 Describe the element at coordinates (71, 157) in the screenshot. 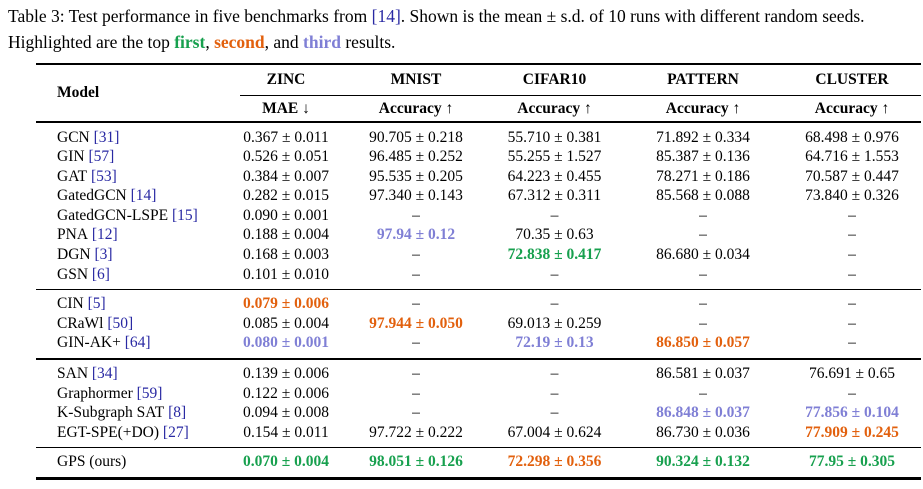

I see `model-name: GIN` at that location.